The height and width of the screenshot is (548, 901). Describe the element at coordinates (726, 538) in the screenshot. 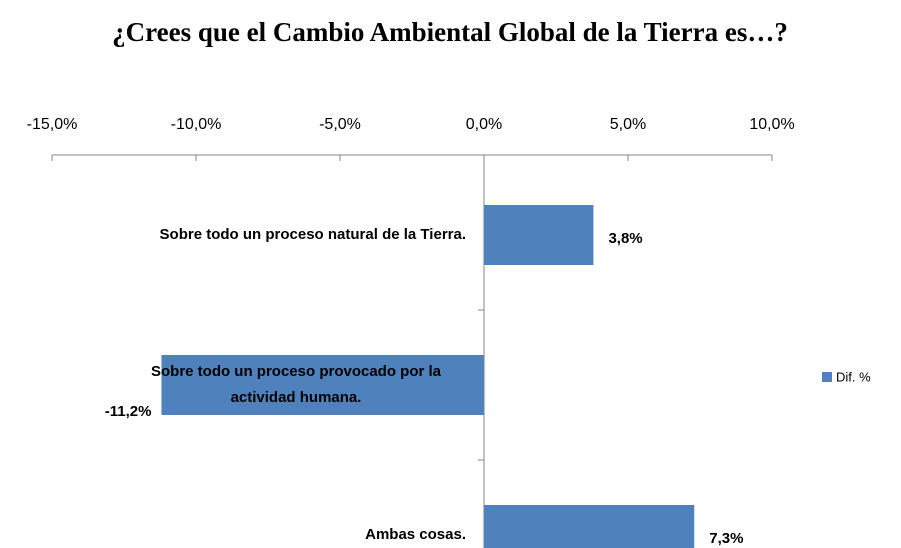

I see `data-label: 7,3%` at that location.